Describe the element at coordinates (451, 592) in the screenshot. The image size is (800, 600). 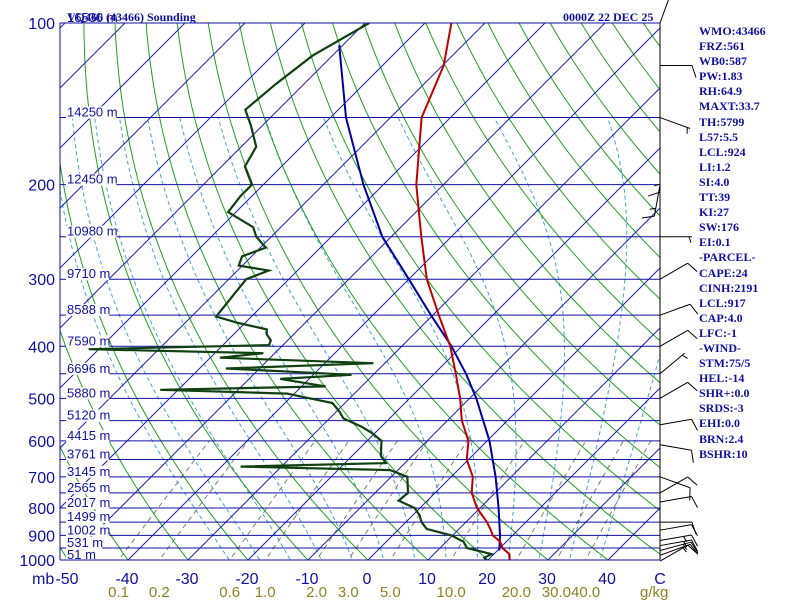
I see `mixing-ratio-label: 10.0` at that location.